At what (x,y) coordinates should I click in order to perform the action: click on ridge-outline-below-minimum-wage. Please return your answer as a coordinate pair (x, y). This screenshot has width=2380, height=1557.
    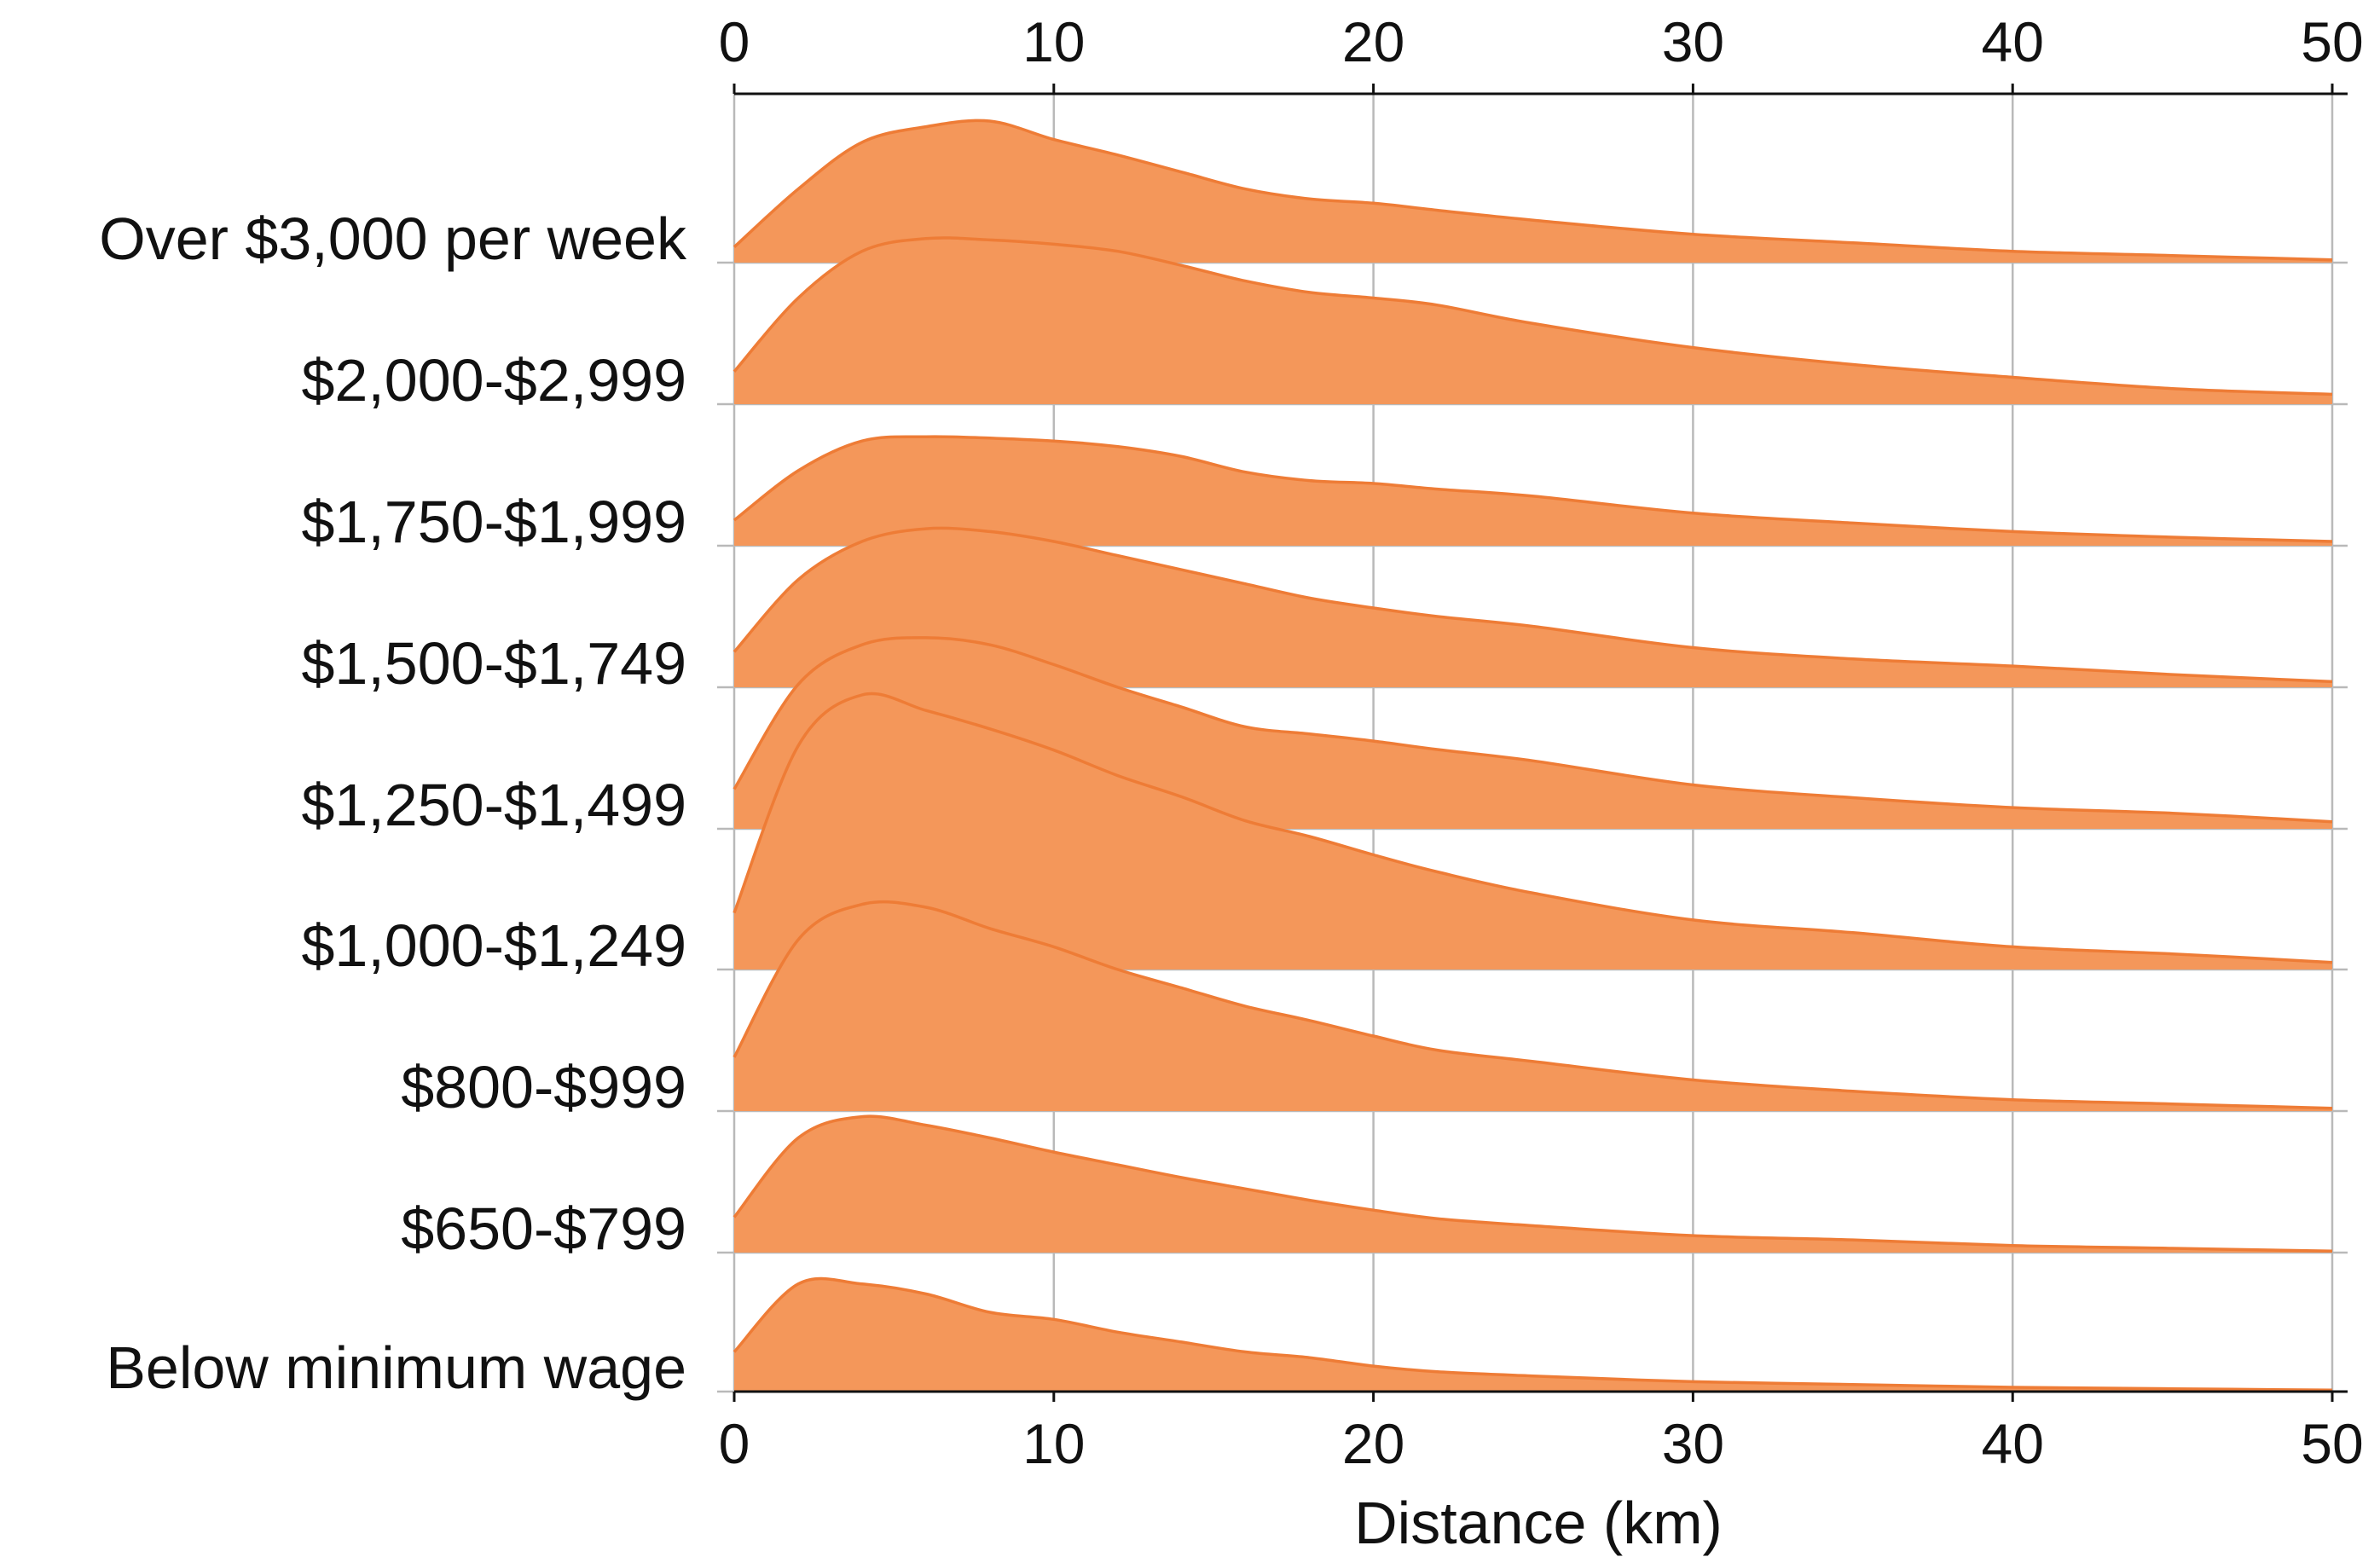
    Looking at the image, I should click on (1533, 1334).